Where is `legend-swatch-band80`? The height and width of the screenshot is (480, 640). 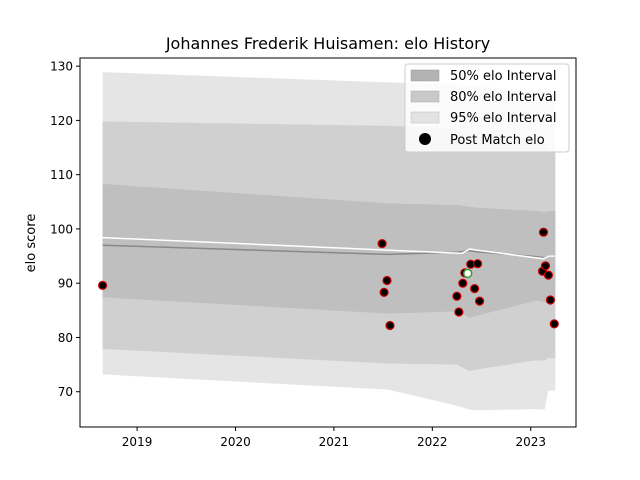 legend-swatch-band80 is located at coordinates (425, 96).